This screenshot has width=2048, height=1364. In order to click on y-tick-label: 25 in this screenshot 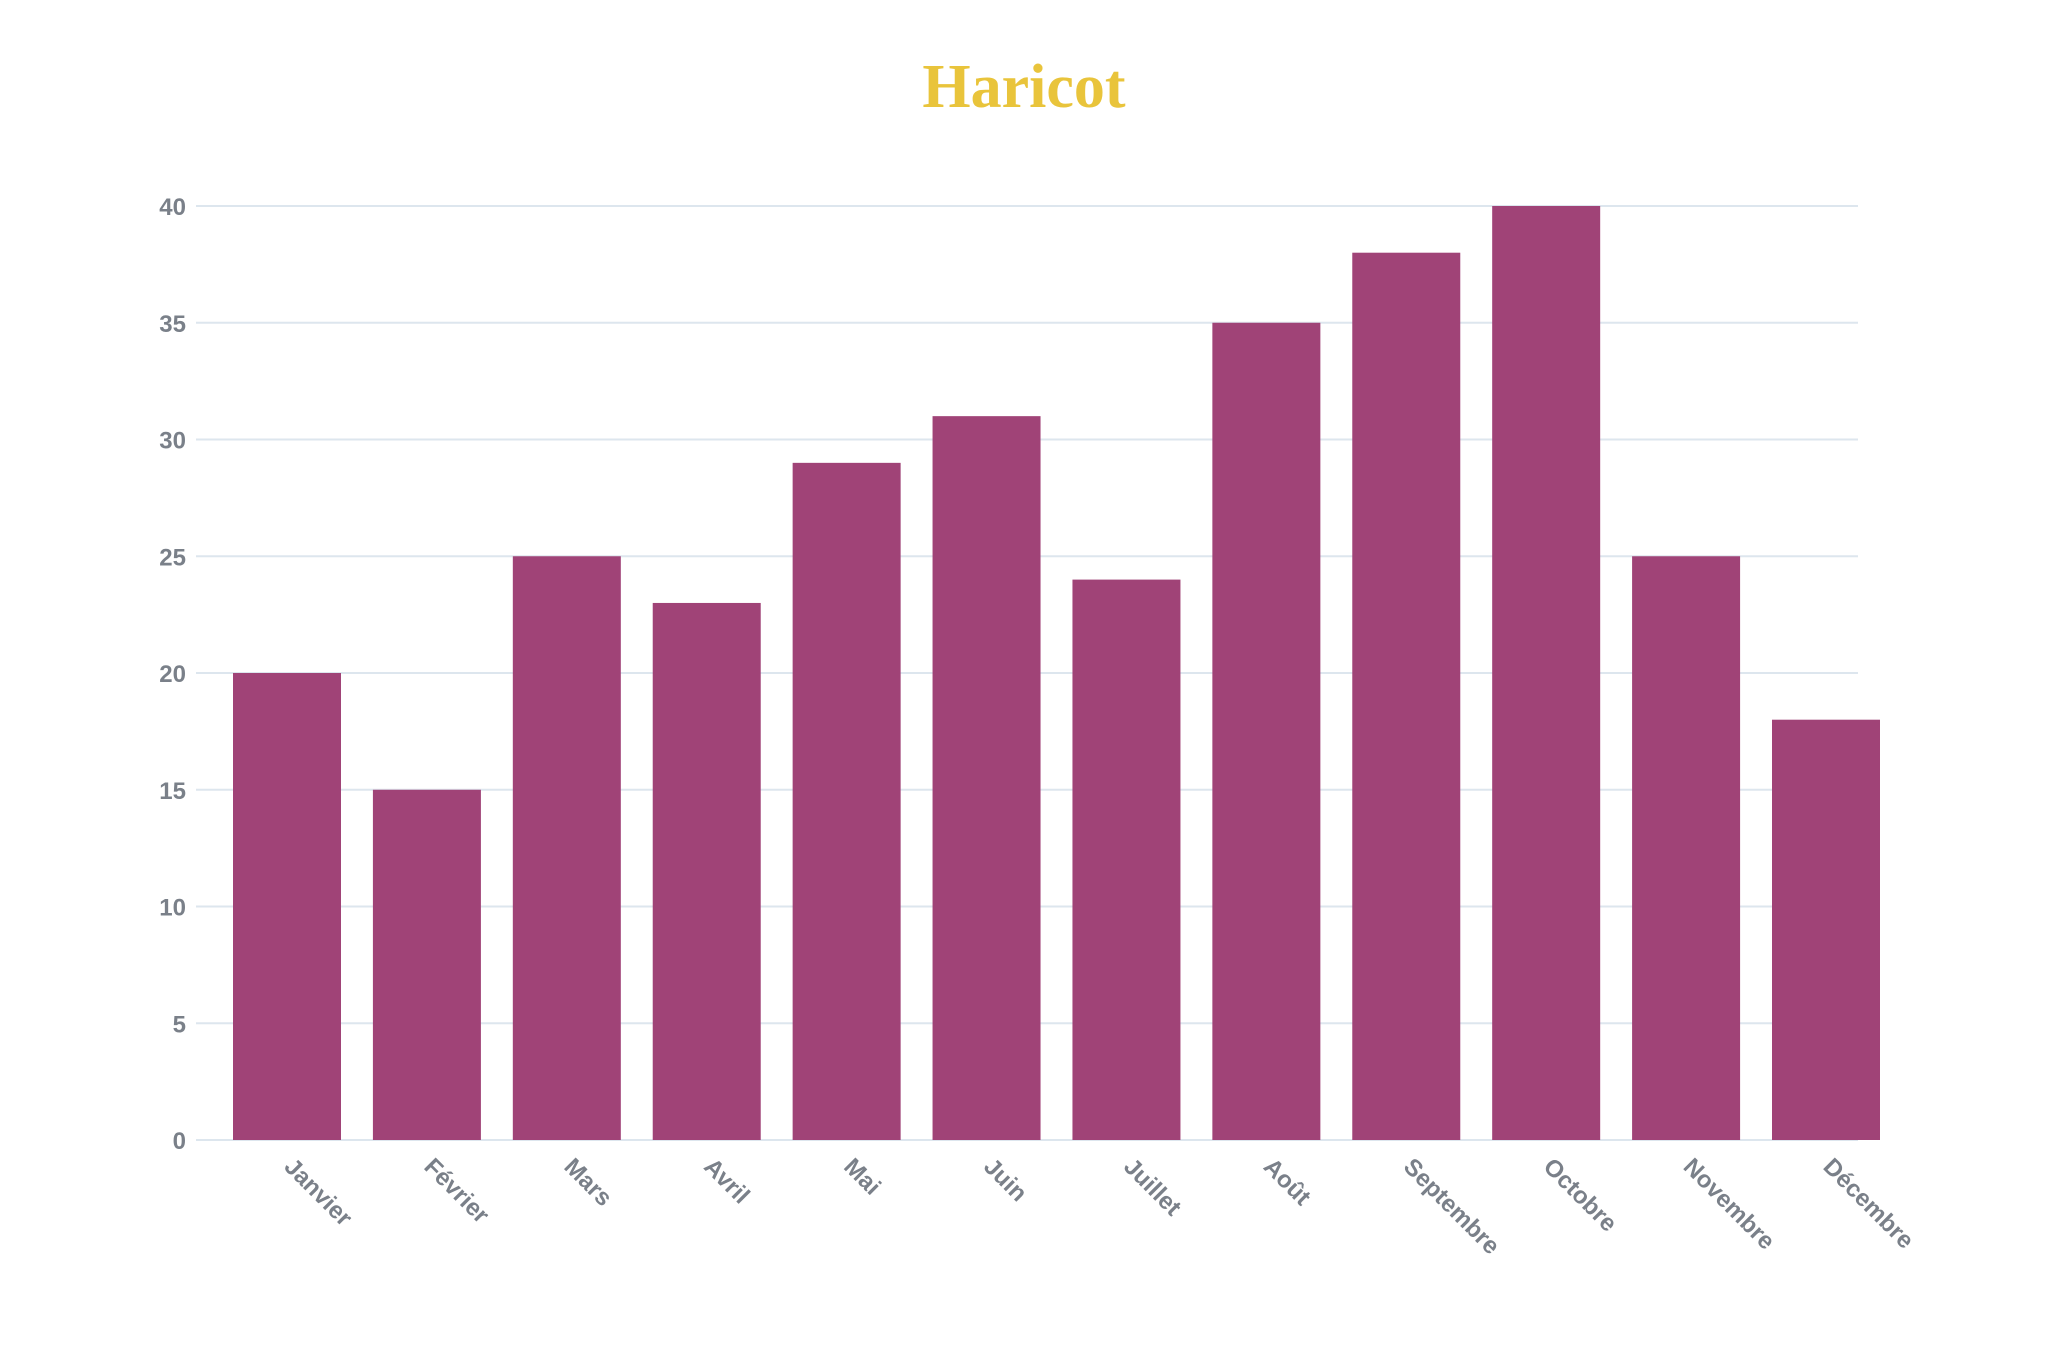, I will do `click(172, 557)`.